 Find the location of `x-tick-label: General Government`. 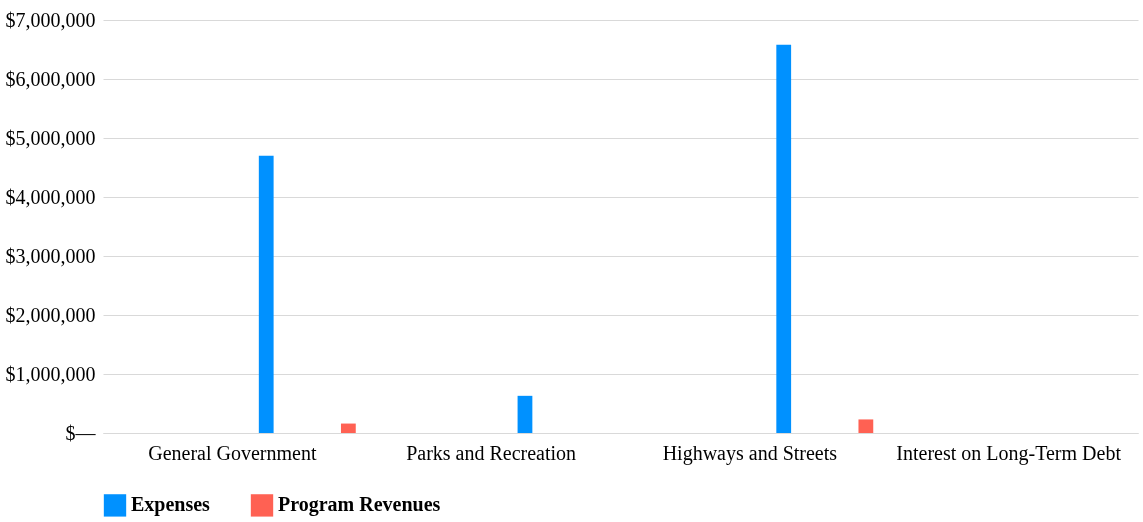

x-tick-label: General Government is located at coordinates (232, 452).